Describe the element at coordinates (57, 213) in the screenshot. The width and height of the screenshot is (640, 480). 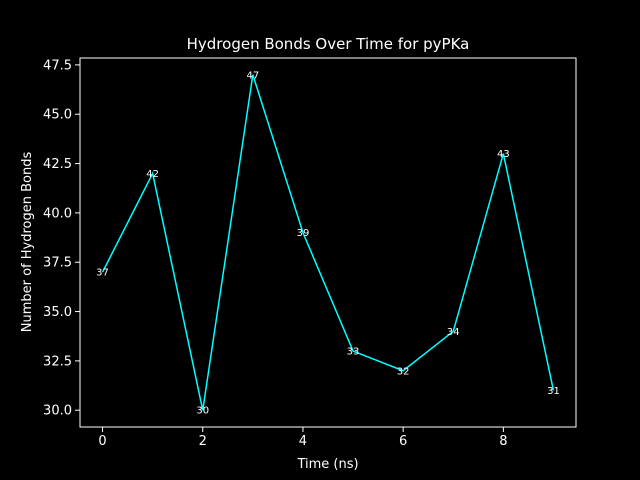
I see `y-tick-label: 40.0` at that location.